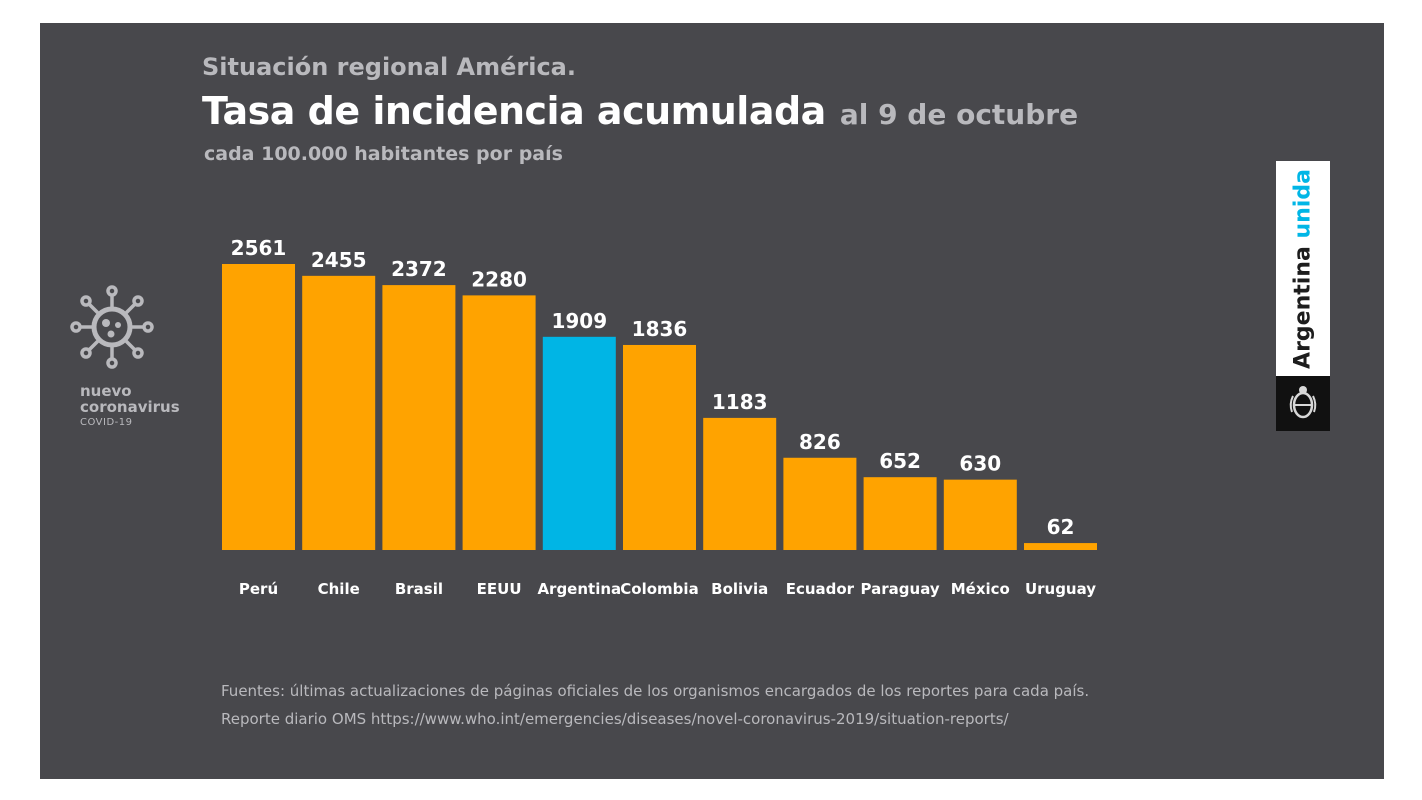  Describe the element at coordinates (579, 589) in the screenshot. I see `category-label-argentina: Argentina` at that location.